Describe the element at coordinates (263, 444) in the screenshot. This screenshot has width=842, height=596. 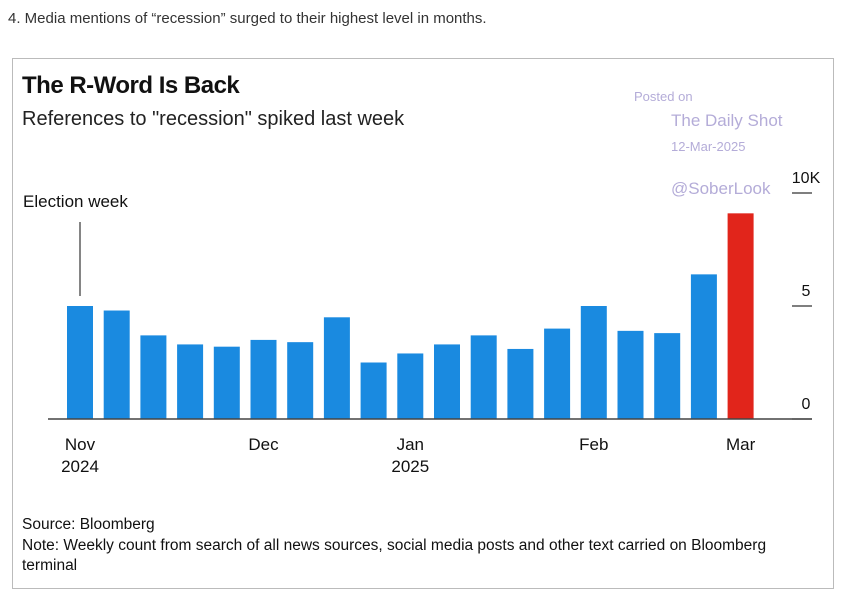
I see `x-tick-label: Dec` at that location.